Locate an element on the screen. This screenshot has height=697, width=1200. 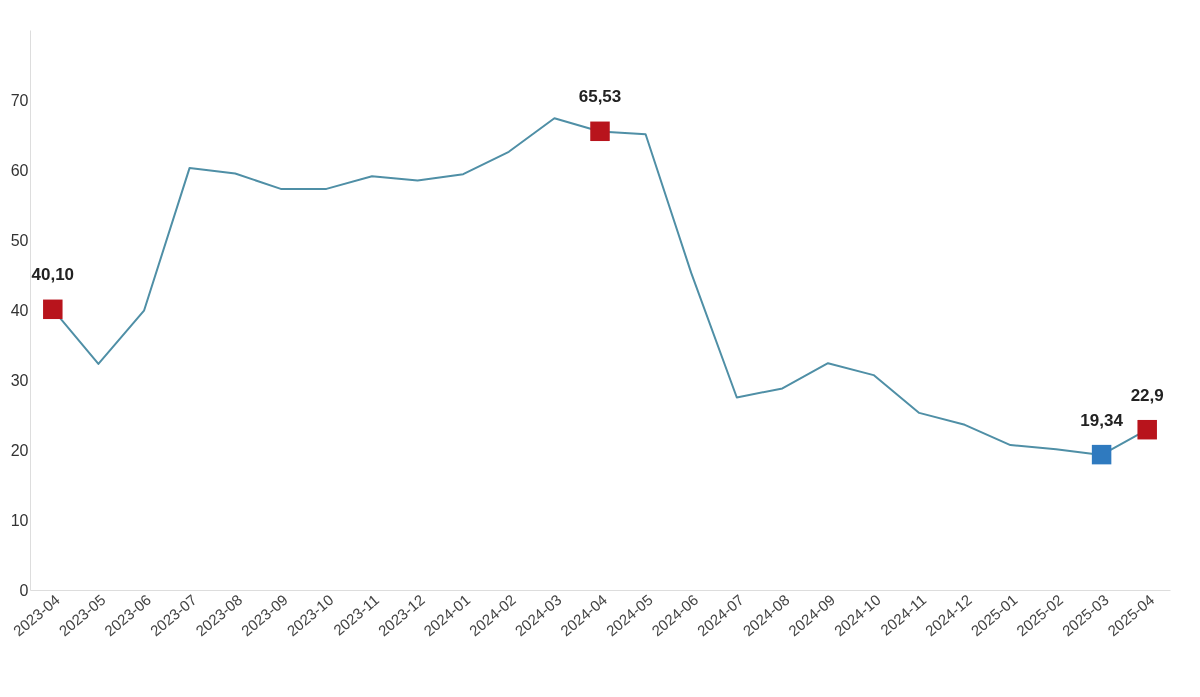
y-tick-label: 30 is located at coordinates (19, 380).